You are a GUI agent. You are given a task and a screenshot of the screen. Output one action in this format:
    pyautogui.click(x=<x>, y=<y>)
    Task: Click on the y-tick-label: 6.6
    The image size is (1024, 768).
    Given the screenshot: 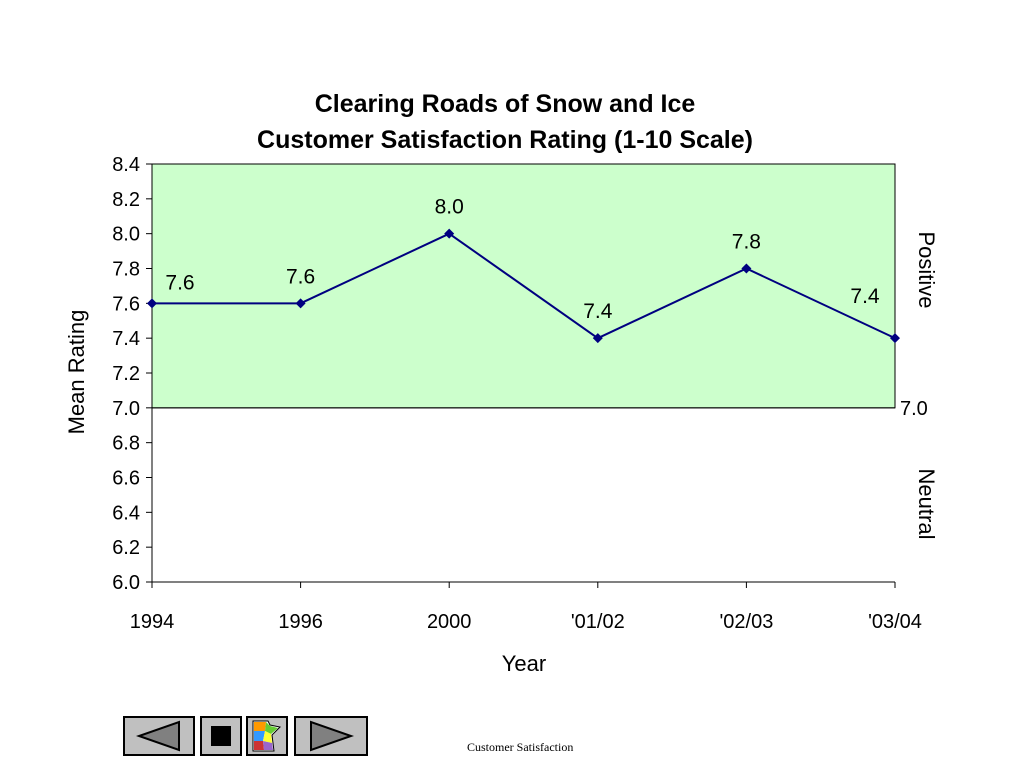 What is the action you would take?
    pyautogui.click(x=126, y=479)
    